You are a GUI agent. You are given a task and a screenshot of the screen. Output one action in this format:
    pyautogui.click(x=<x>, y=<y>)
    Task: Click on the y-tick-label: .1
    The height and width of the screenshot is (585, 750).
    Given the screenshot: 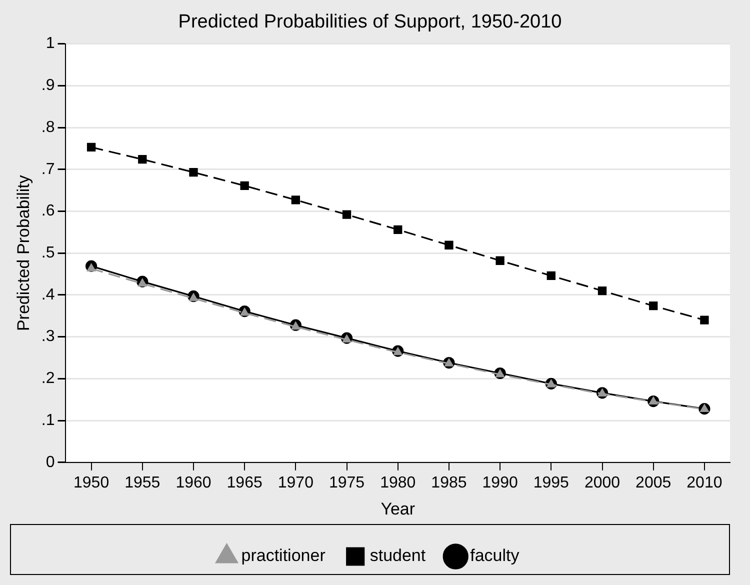 What is the action you would take?
    pyautogui.click(x=48, y=420)
    